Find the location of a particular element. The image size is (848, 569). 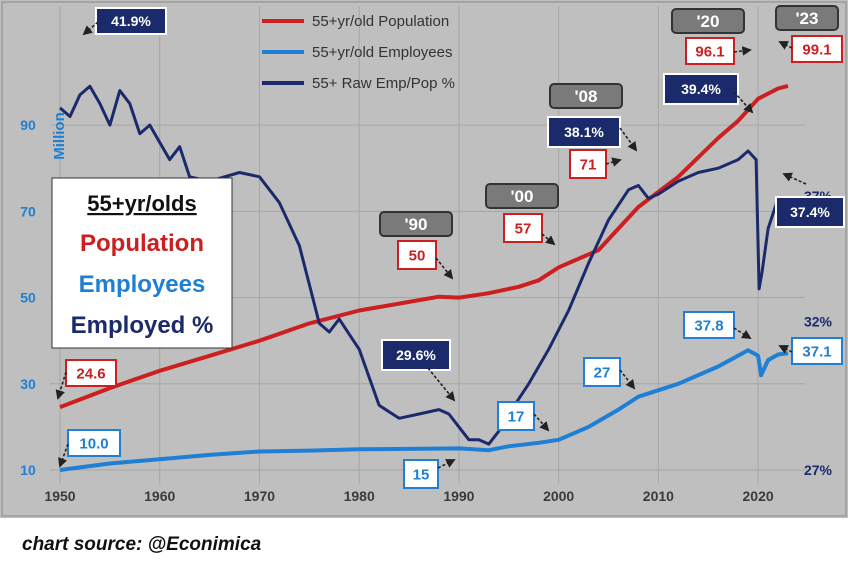

pct-label-1989-text: 29.6% is located at coordinates (416, 355).